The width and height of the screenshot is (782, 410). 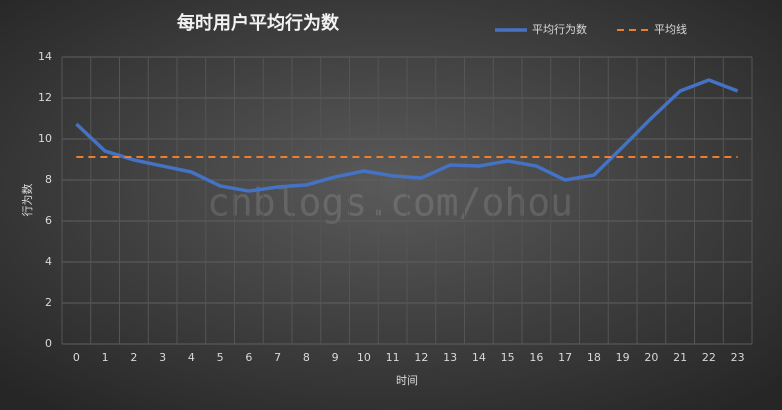 I want to click on x-tick-label: 15, so click(x=508, y=357).